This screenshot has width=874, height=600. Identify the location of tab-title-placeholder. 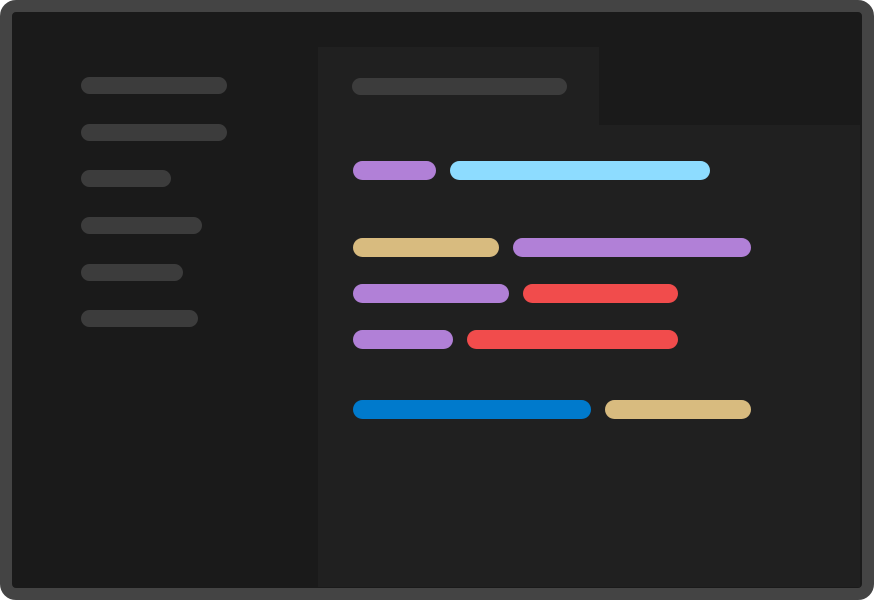
(459, 86).